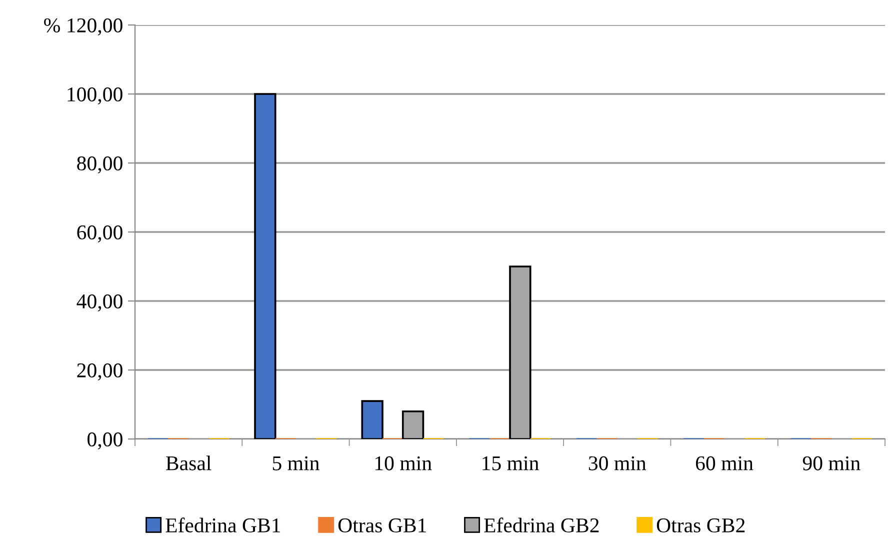 Image resolution: width=892 pixels, height=545 pixels. What do you see at coordinates (617, 463) in the screenshot?
I see `x-tick-label: 30 min` at bounding box center [617, 463].